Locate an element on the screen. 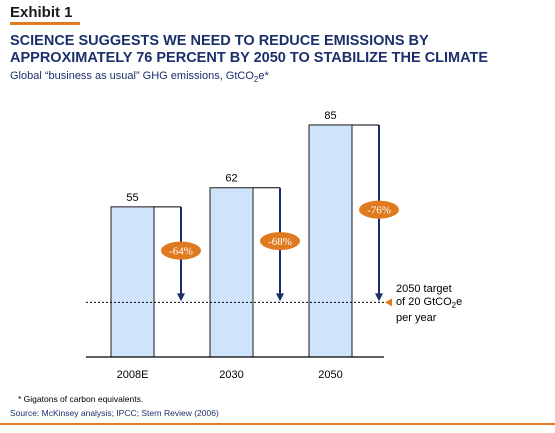 This screenshot has width=555, height=433. target-line-2: of 20 GtCO2e is located at coordinates (429, 304).